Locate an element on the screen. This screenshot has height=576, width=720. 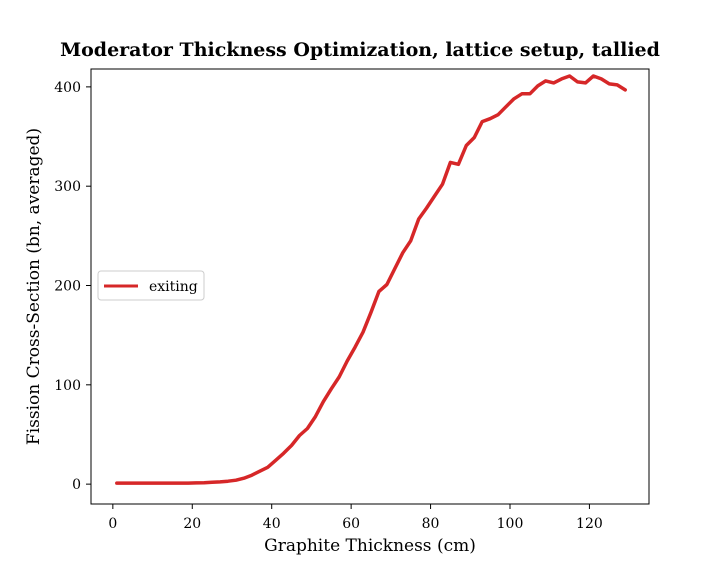
y-axis-ticks: 0 100 200 300 400 is located at coordinates (72, 286).